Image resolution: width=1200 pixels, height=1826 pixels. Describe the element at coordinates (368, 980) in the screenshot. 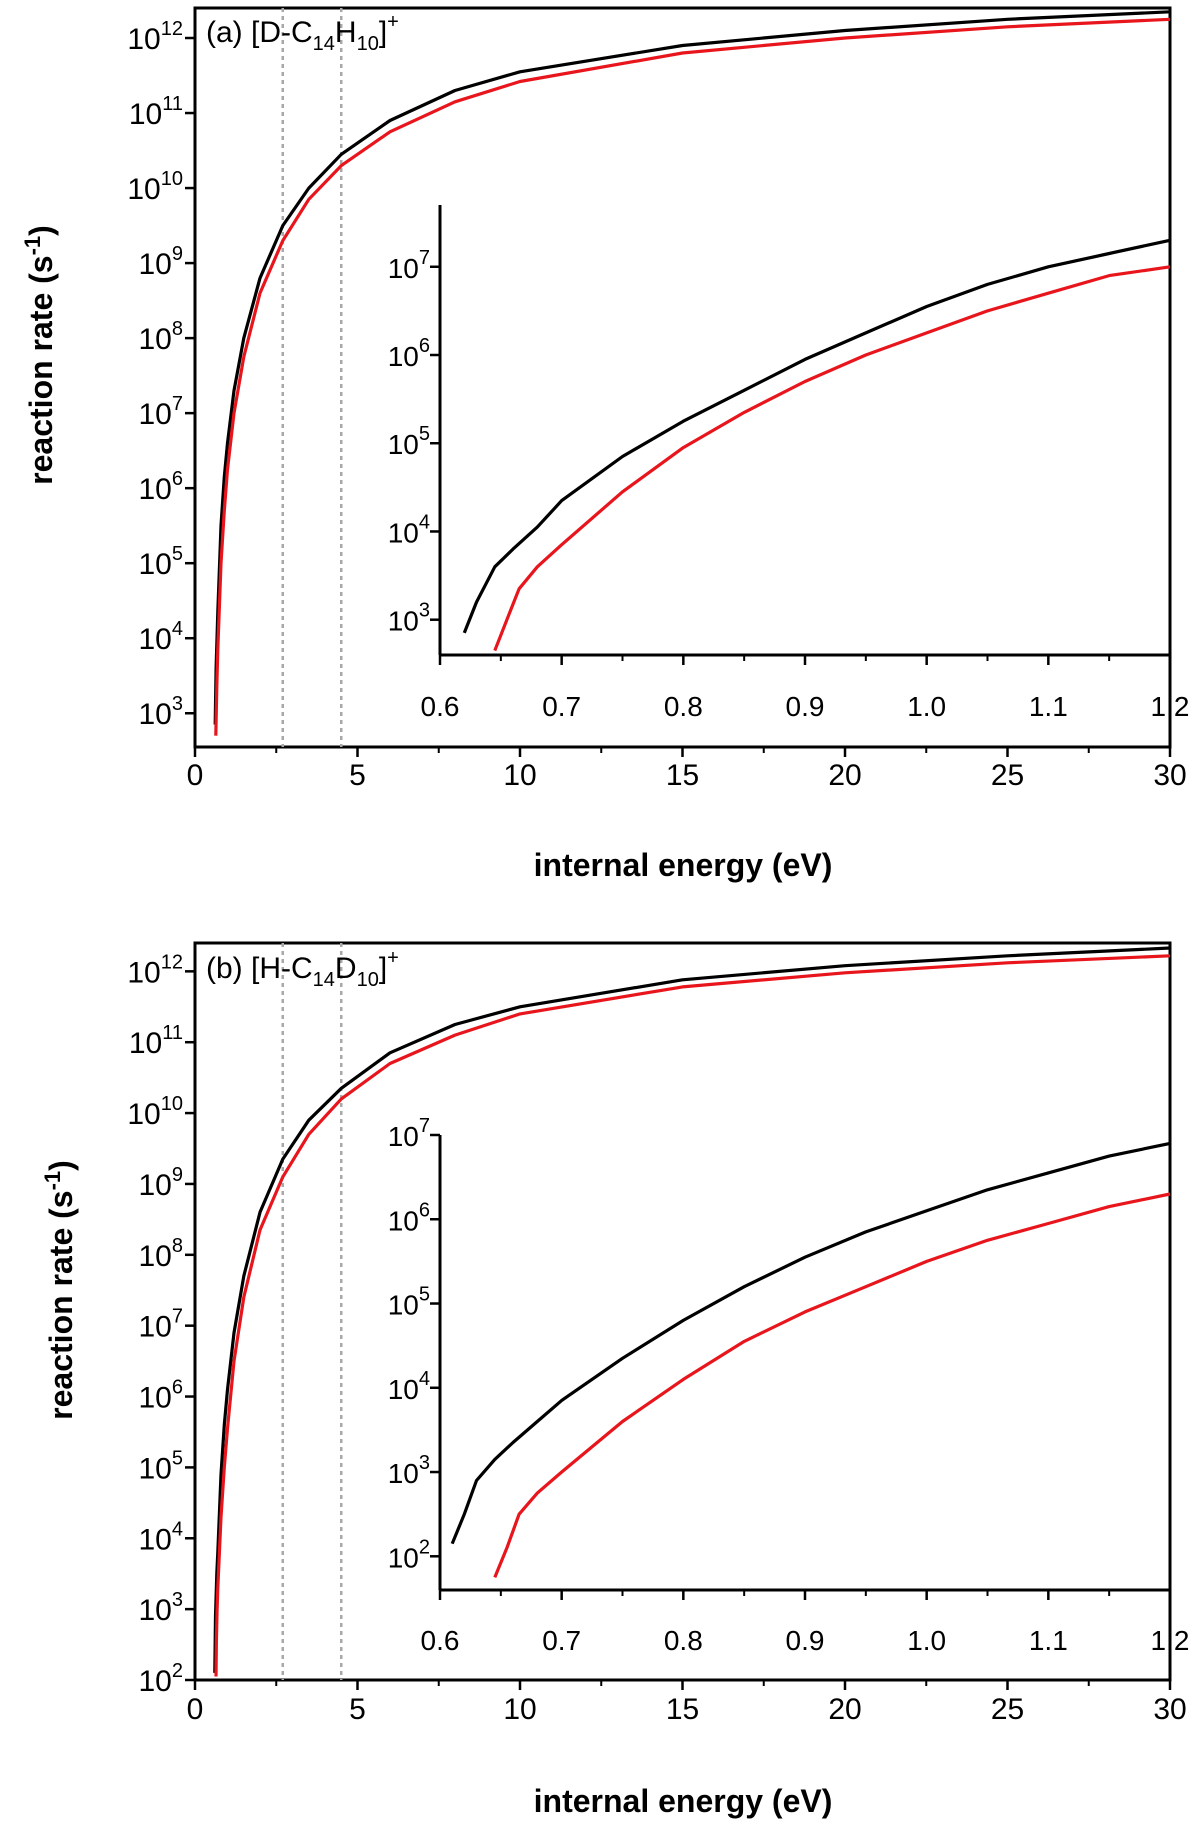

I see `panel-b-sub2: 10` at that location.